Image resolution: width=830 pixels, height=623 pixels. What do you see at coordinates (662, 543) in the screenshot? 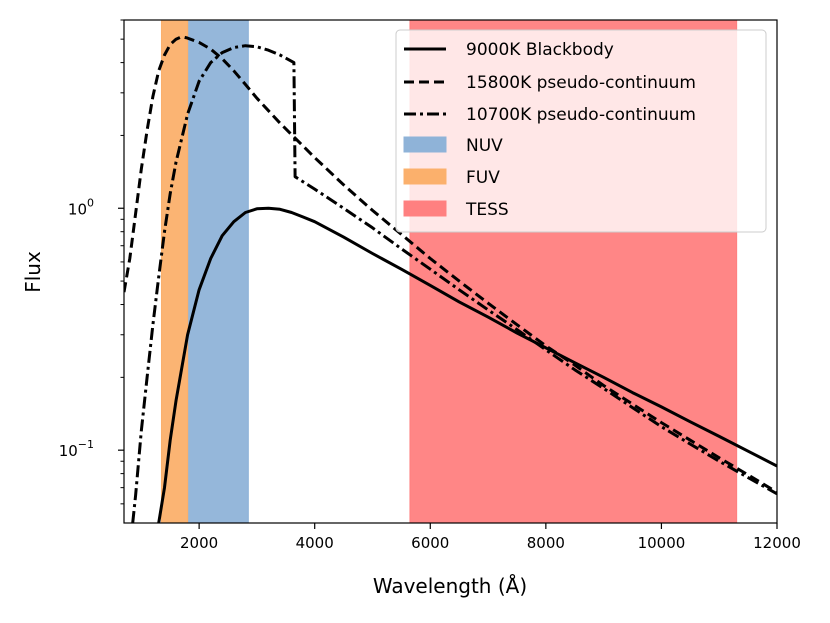
I see `x-tick-label: 10000` at bounding box center [662, 543].